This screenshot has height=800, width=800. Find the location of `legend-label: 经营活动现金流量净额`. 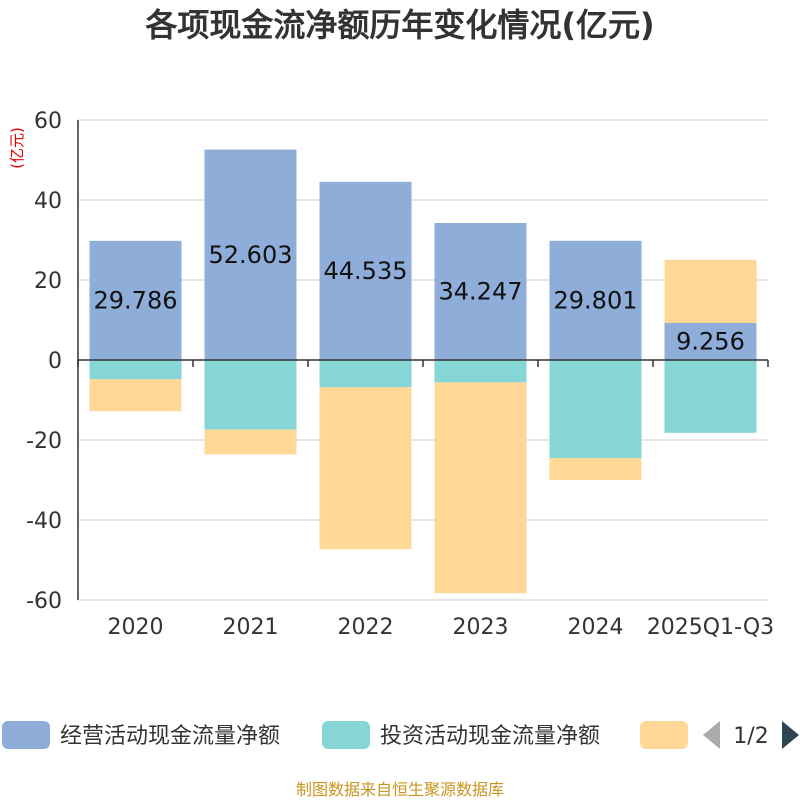

legend-label: 经营活动现金流量净额 is located at coordinates (170, 736).